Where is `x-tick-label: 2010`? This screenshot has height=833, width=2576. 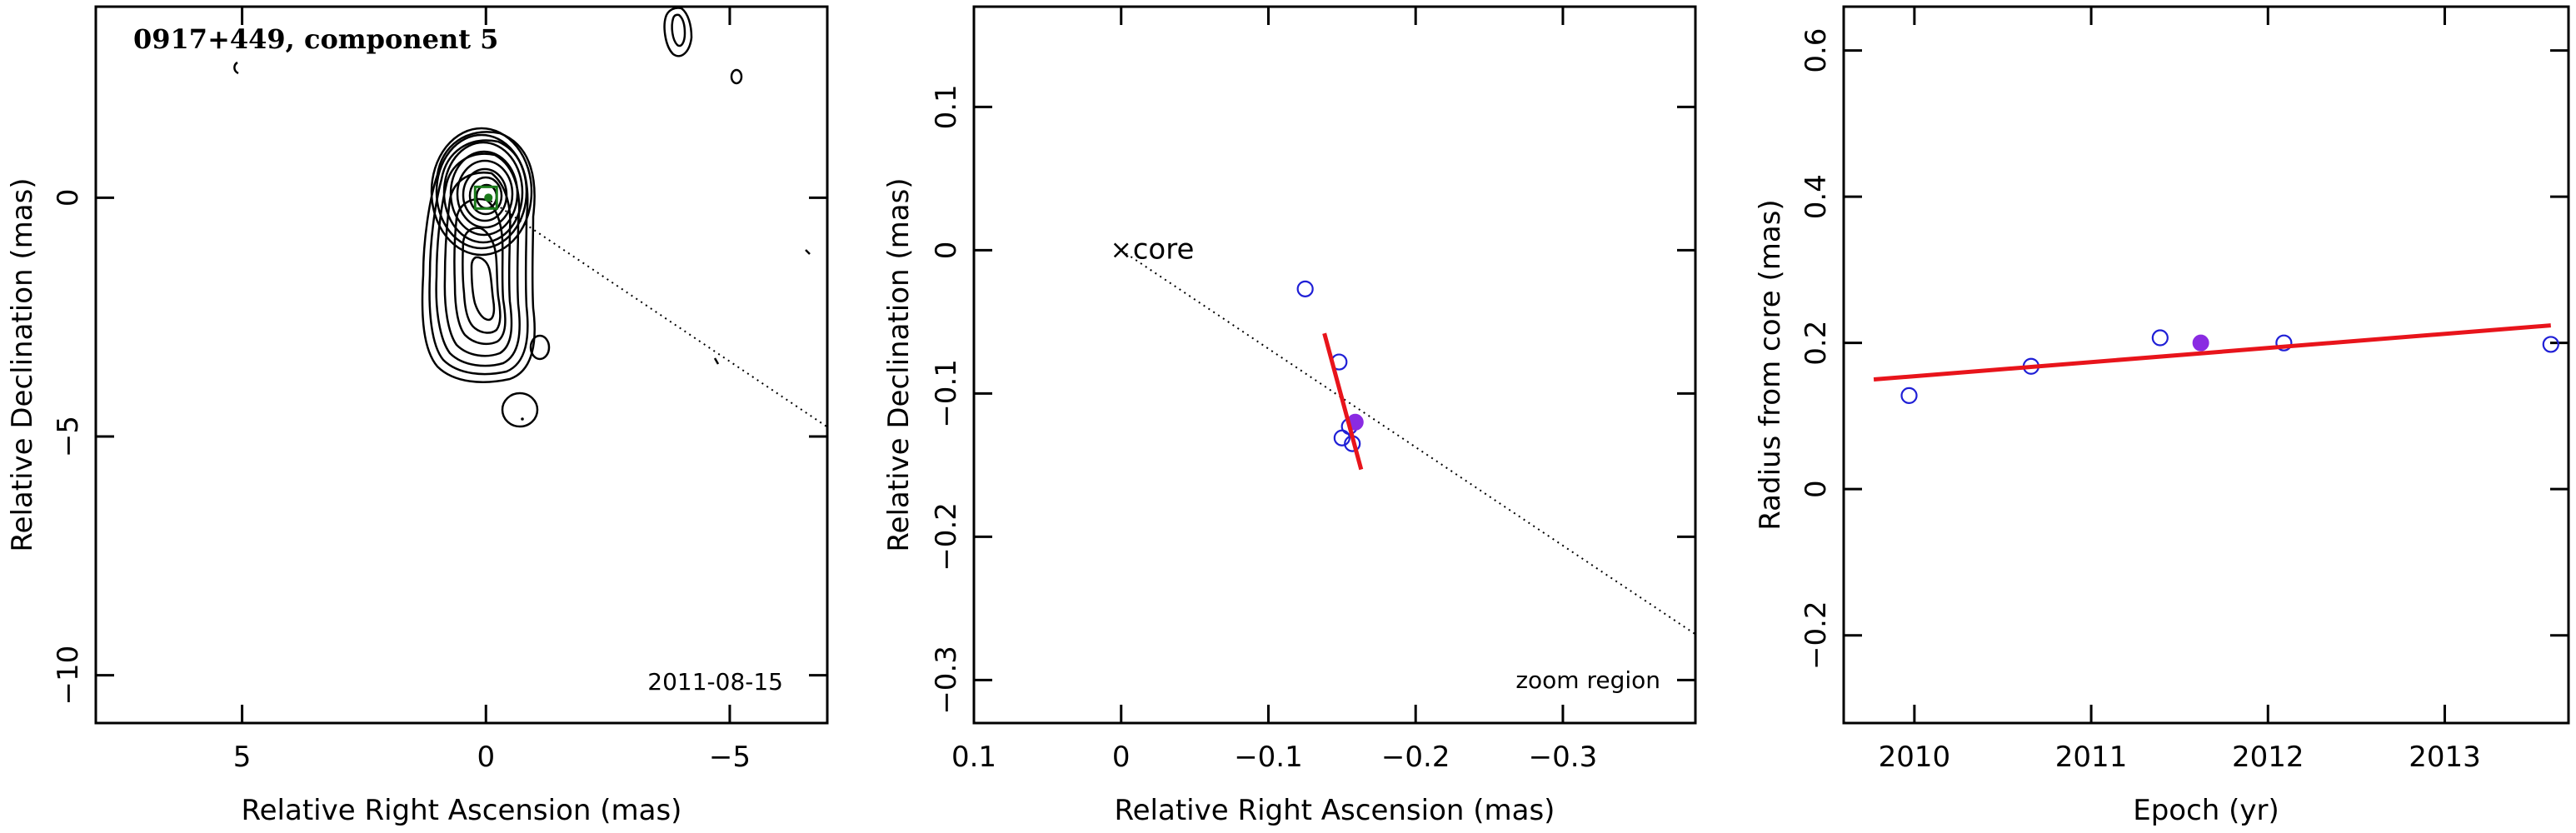
x-tick-label: 2010 is located at coordinates (1915, 757).